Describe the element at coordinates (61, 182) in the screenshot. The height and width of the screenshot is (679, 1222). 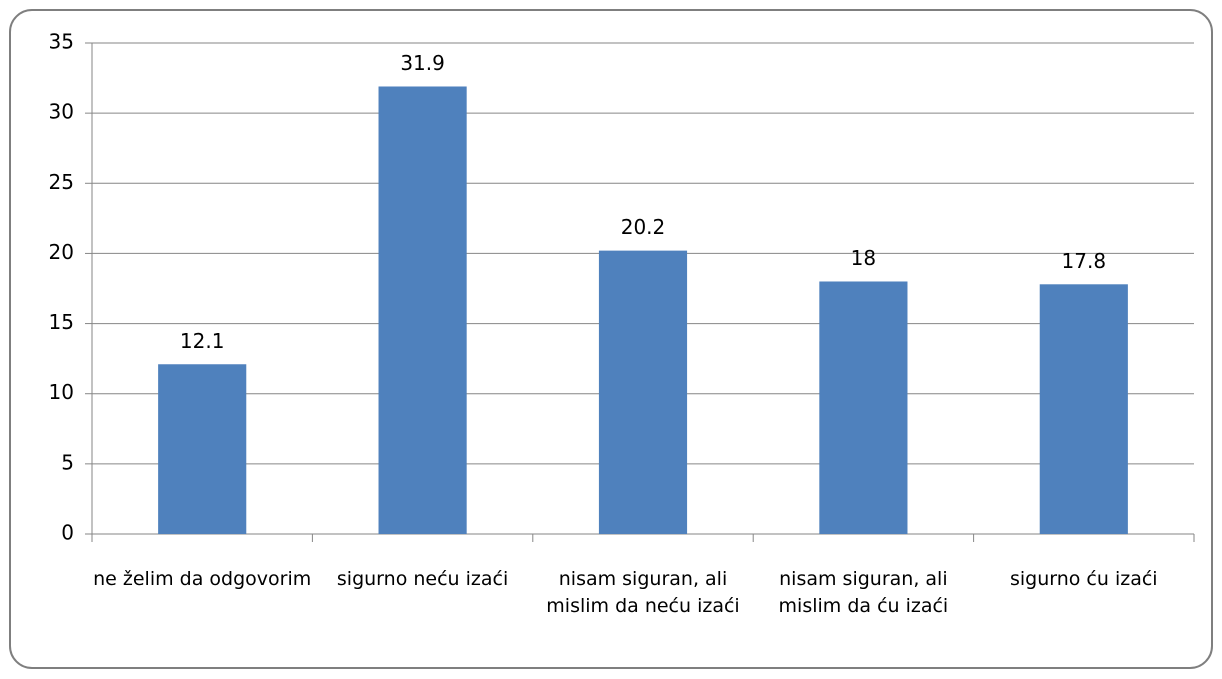
I see `y-tick-label: 25` at that location.